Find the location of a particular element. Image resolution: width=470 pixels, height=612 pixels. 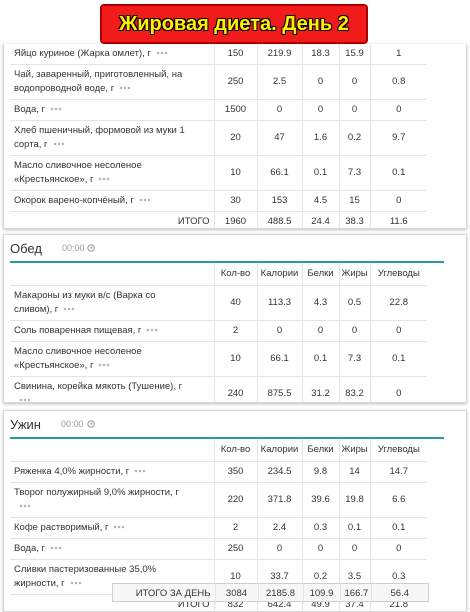

section-name: Обед is located at coordinates (26, 248).